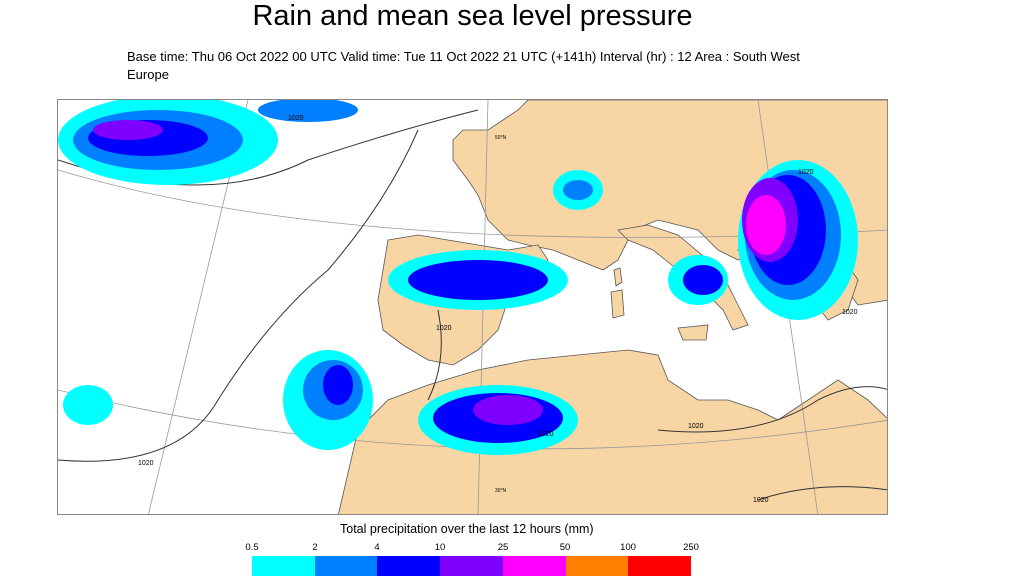  What do you see at coordinates (252, 547) in the screenshot?
I see `legend-threshold: 0.5` at bounding box center [252, 547].